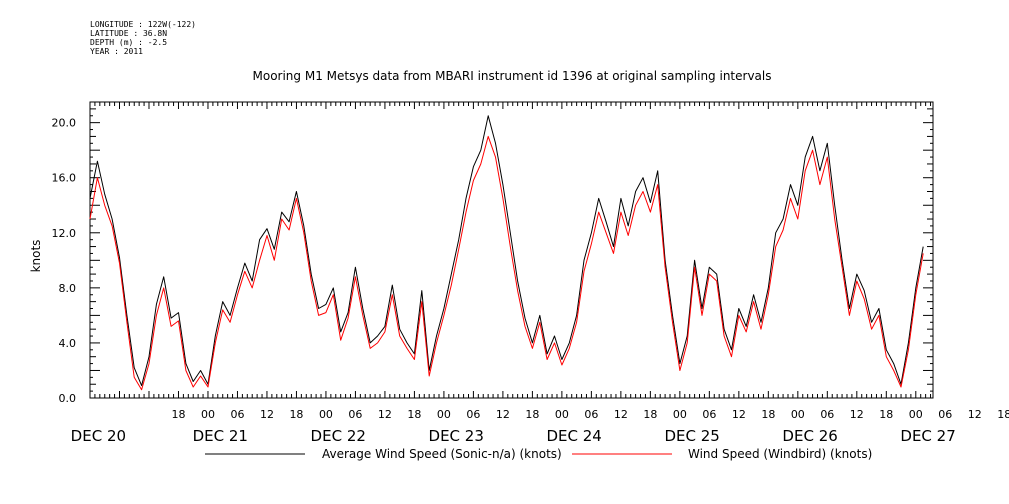 This screenshot has height=504, width=1009. I want to click on y-tick-label: 20.0, so click(64, 123).